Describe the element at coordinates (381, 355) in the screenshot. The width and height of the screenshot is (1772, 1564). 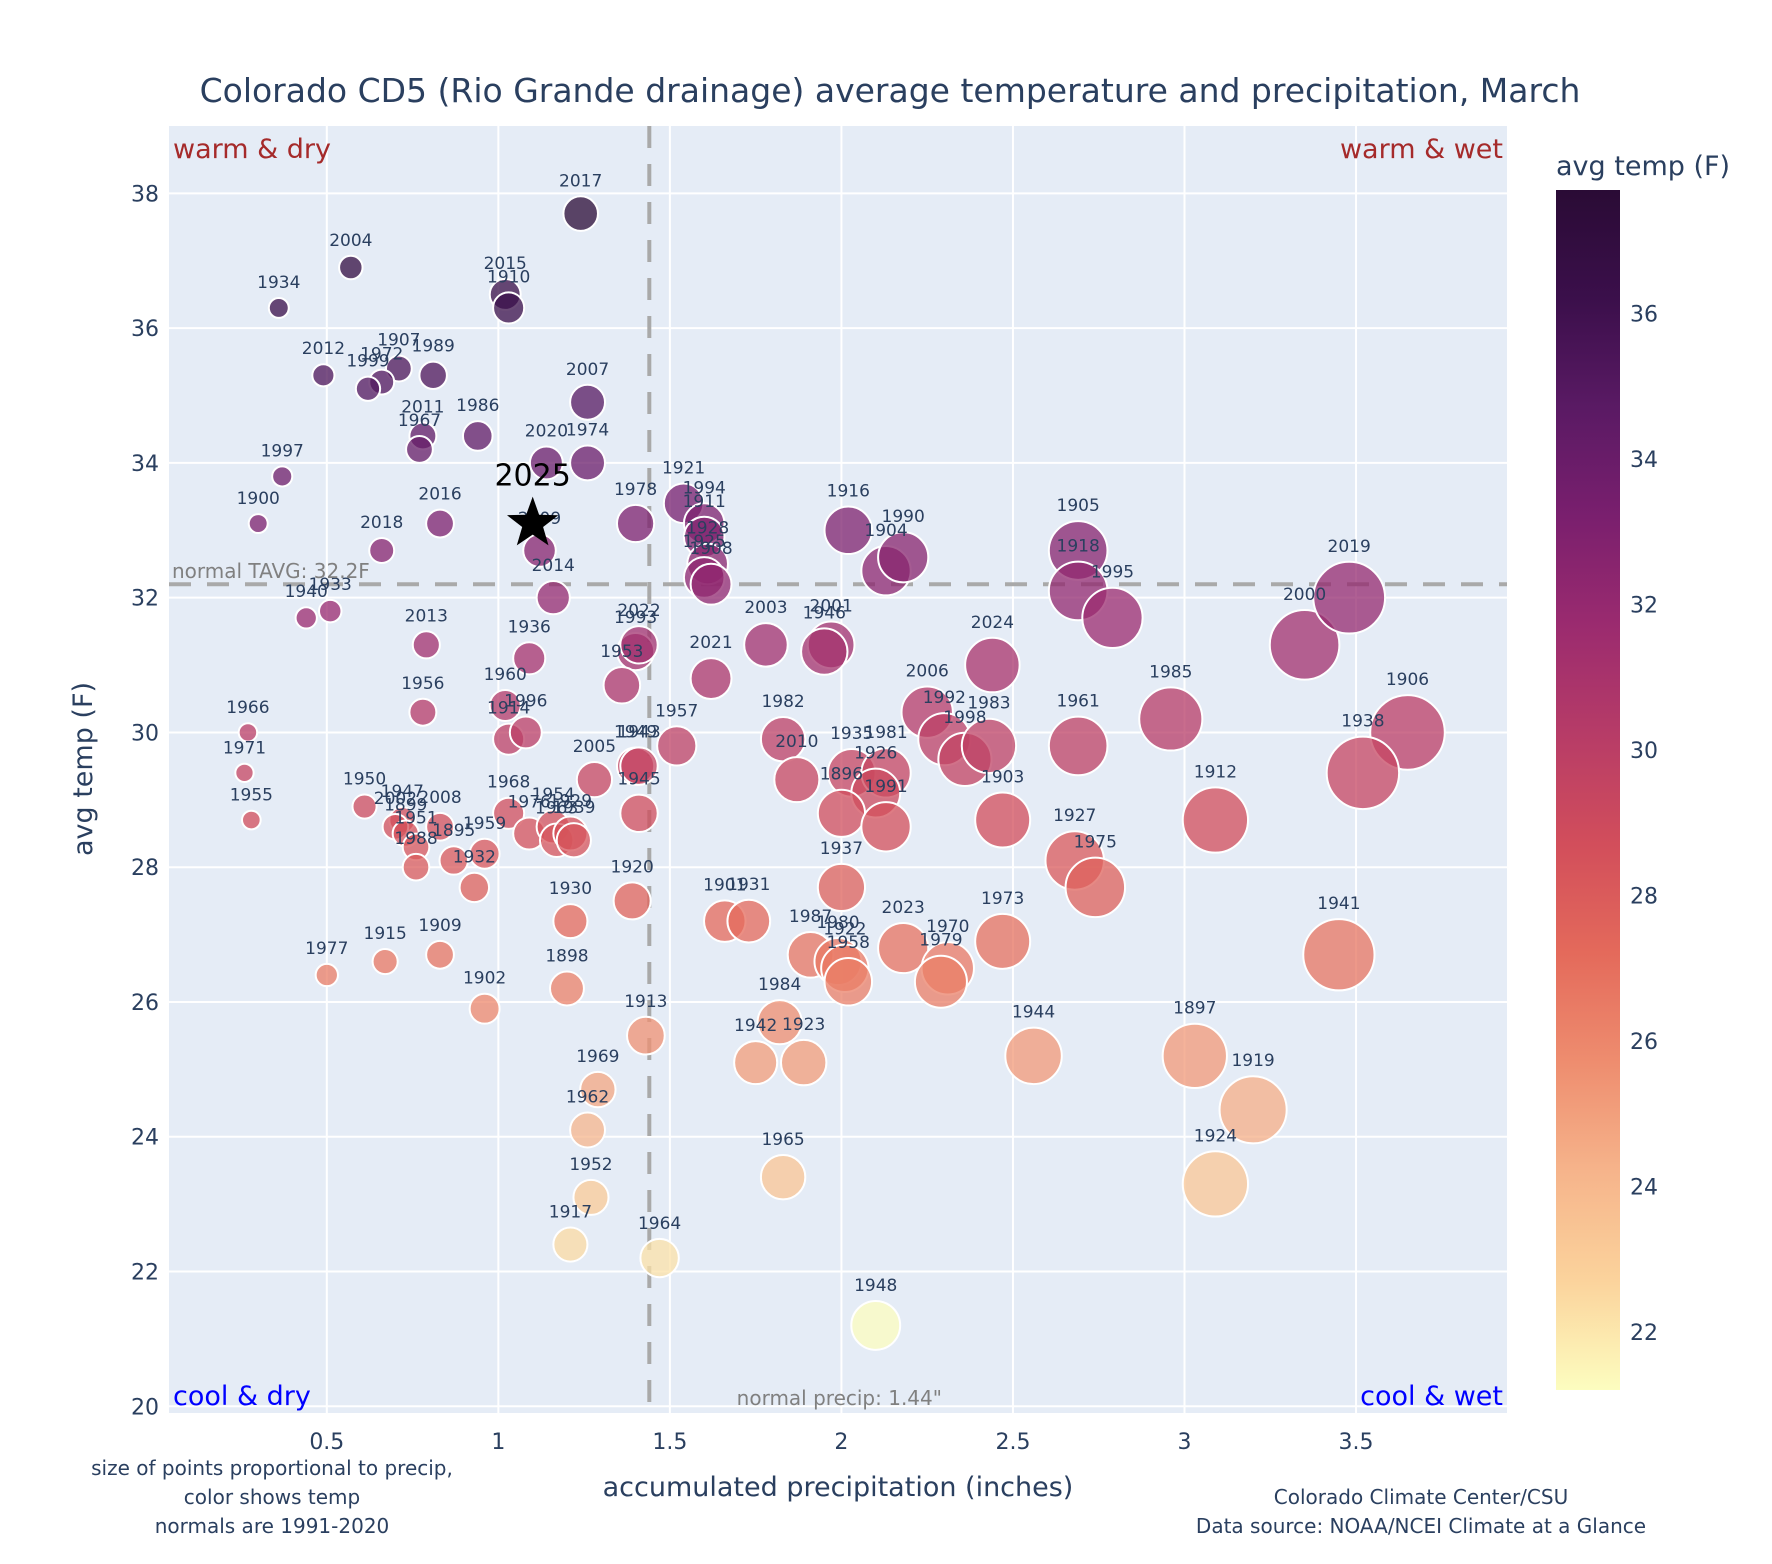
I see `point-label: 1972` at that location.